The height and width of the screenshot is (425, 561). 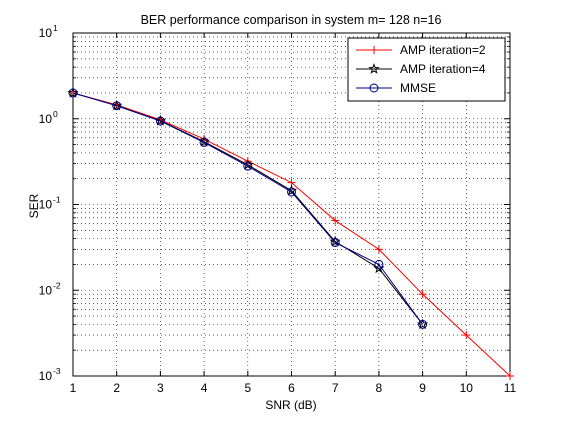 I want to click on x-tick-label: 6, so click(x=291, y=388).